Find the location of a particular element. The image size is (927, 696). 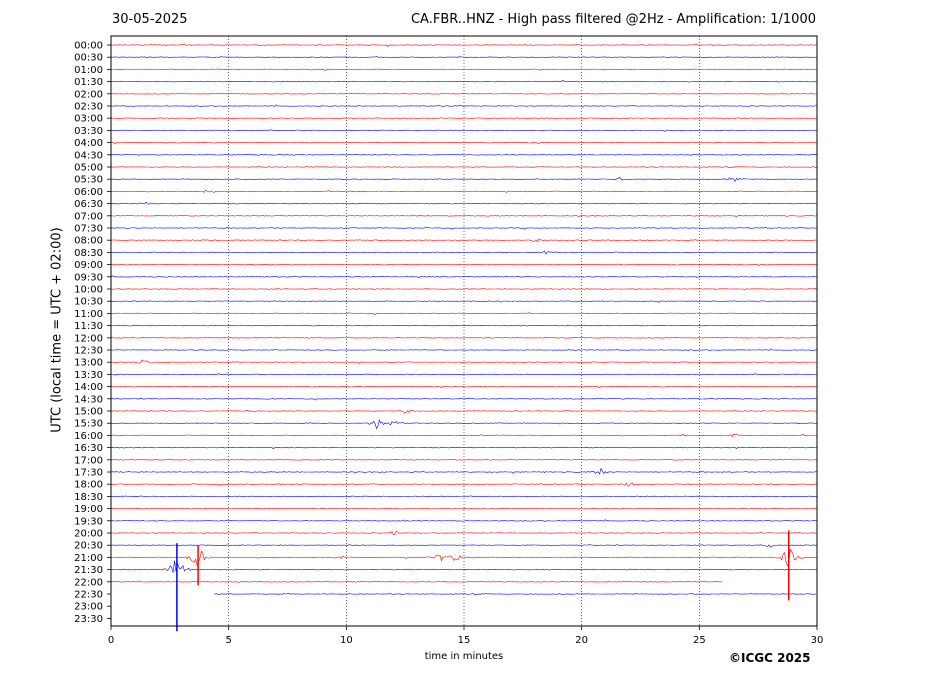

trace-2030 is located at coordinates (464, 546).